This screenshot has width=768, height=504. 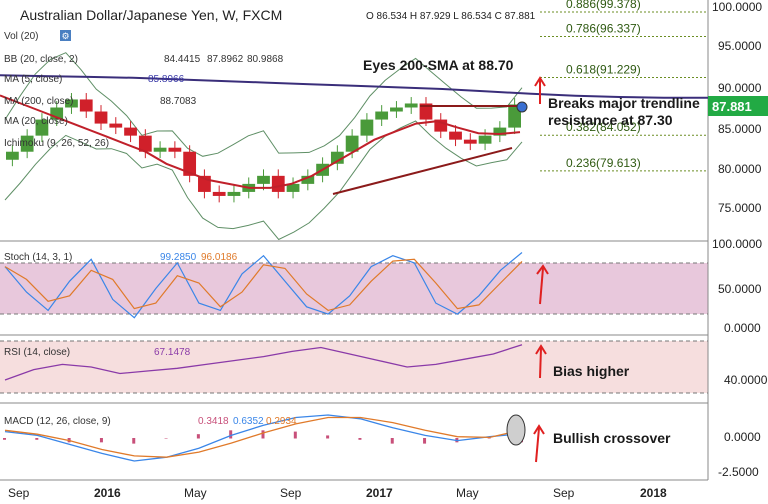 I want to click on gear-icon: ⚙, so click(x=66, y=36).